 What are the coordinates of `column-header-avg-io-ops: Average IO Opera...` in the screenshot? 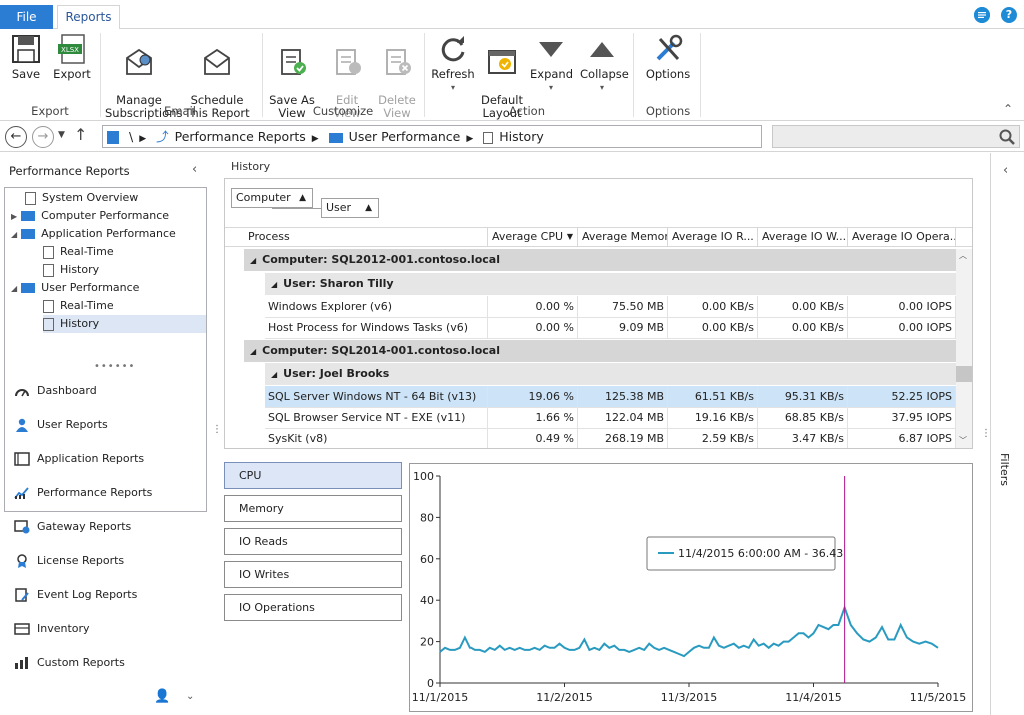 It's located at (902, 237).